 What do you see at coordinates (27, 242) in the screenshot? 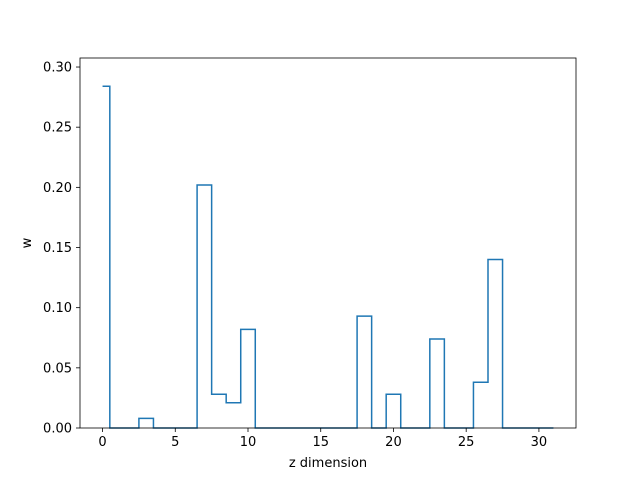
I see `y-axis-label: w` at bounding box center [27, 242].